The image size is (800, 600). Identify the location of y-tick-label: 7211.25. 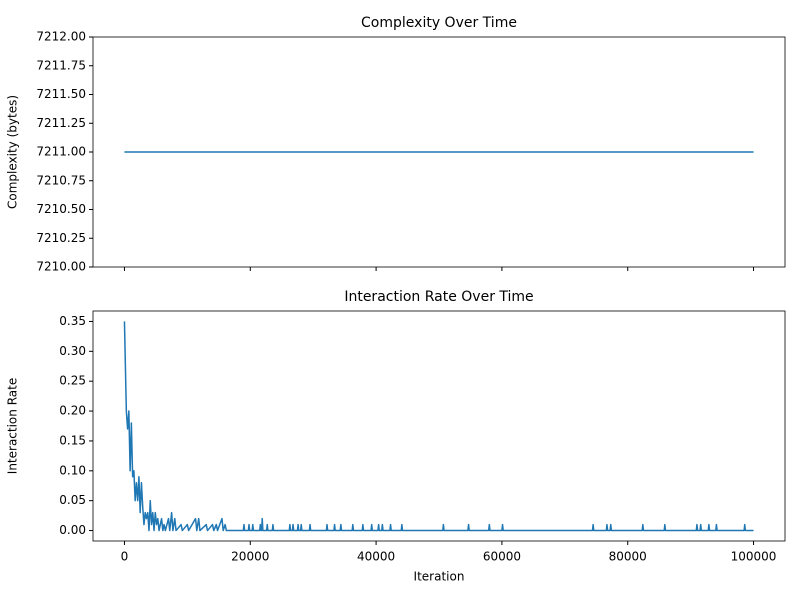
(61, 123).